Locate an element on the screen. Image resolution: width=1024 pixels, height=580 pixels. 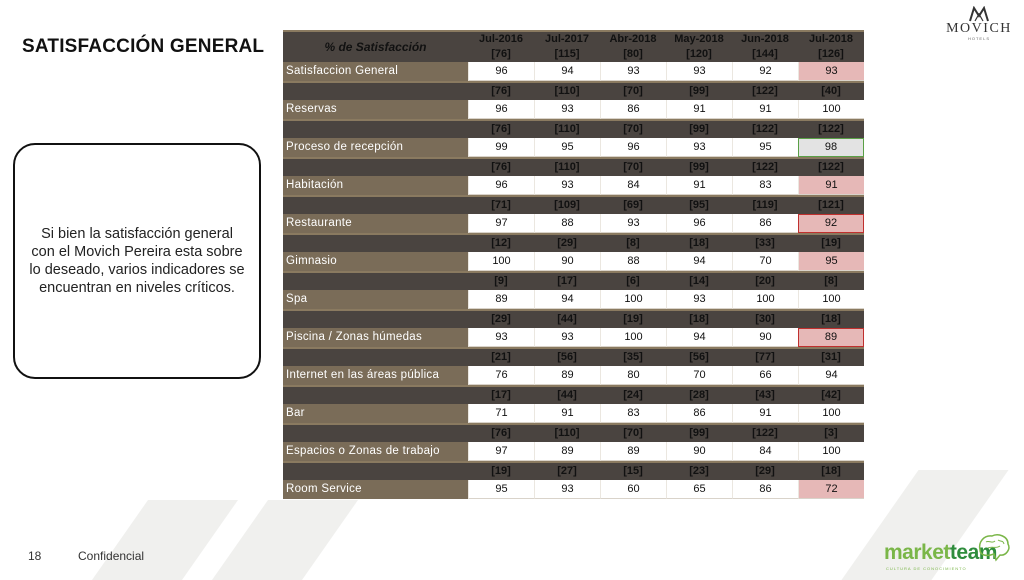
row-label: Espacios o Zonas de trabajo is located at coordinates (375, 451).